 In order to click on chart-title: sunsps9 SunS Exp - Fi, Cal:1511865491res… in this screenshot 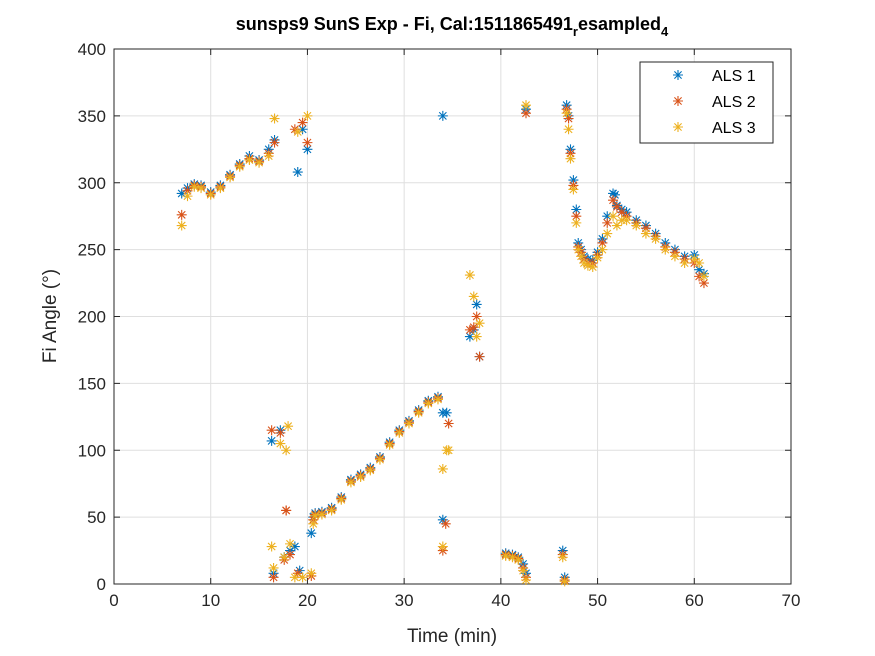, I will do `click(452, 26)`.